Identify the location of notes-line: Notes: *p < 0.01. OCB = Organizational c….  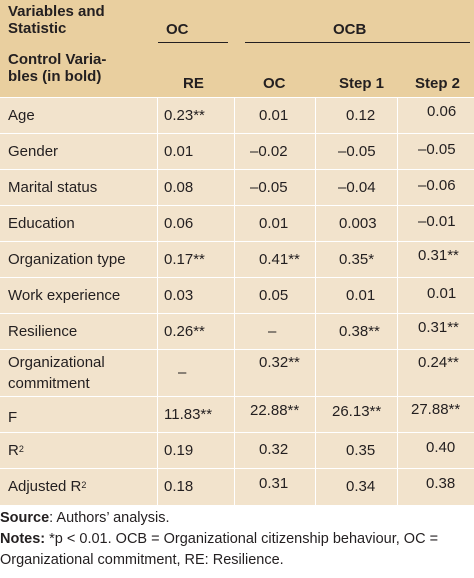
(237, 539).